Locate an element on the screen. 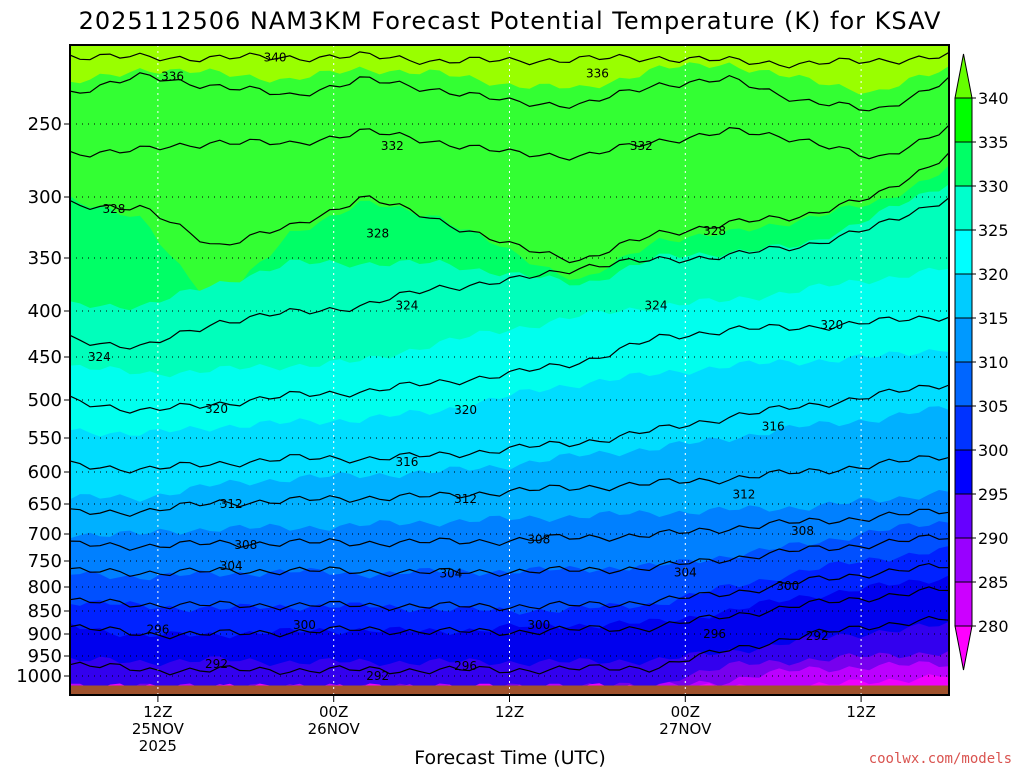 This screenshot has height=768, width=1024. y-tick-label-900: 900 is located at coordinates (45, 634).